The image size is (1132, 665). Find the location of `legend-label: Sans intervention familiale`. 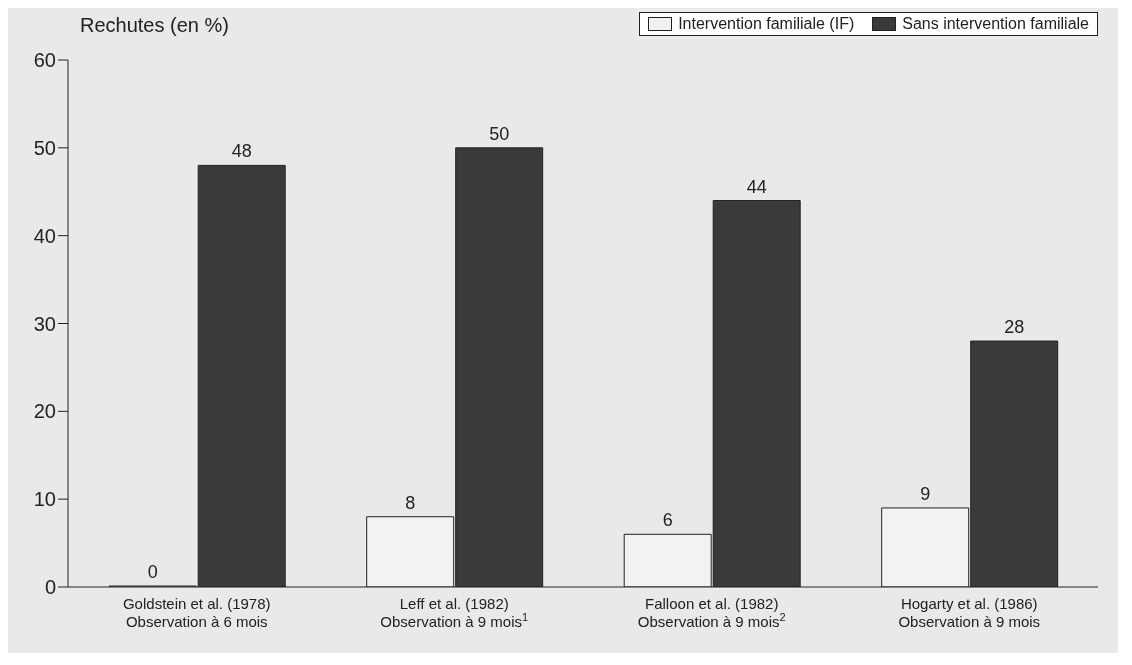

legend-label: Sans intervention familiale is located at coordinates (995, 24).